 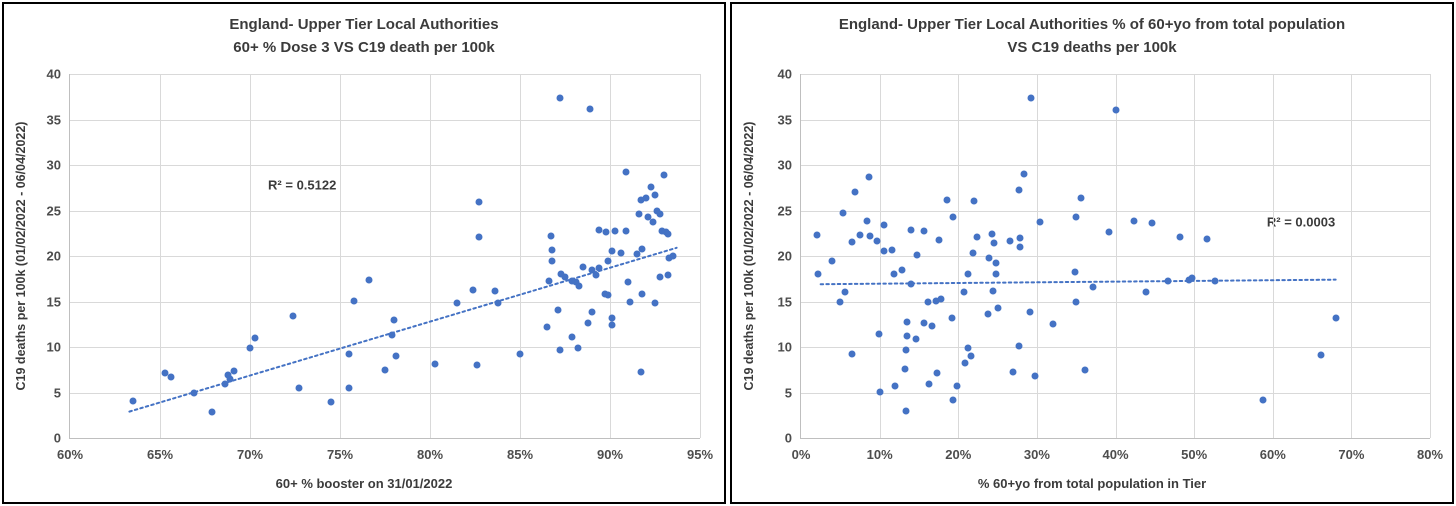 I want to click on x-tick-label: 65%, so click(x=160, y=454).